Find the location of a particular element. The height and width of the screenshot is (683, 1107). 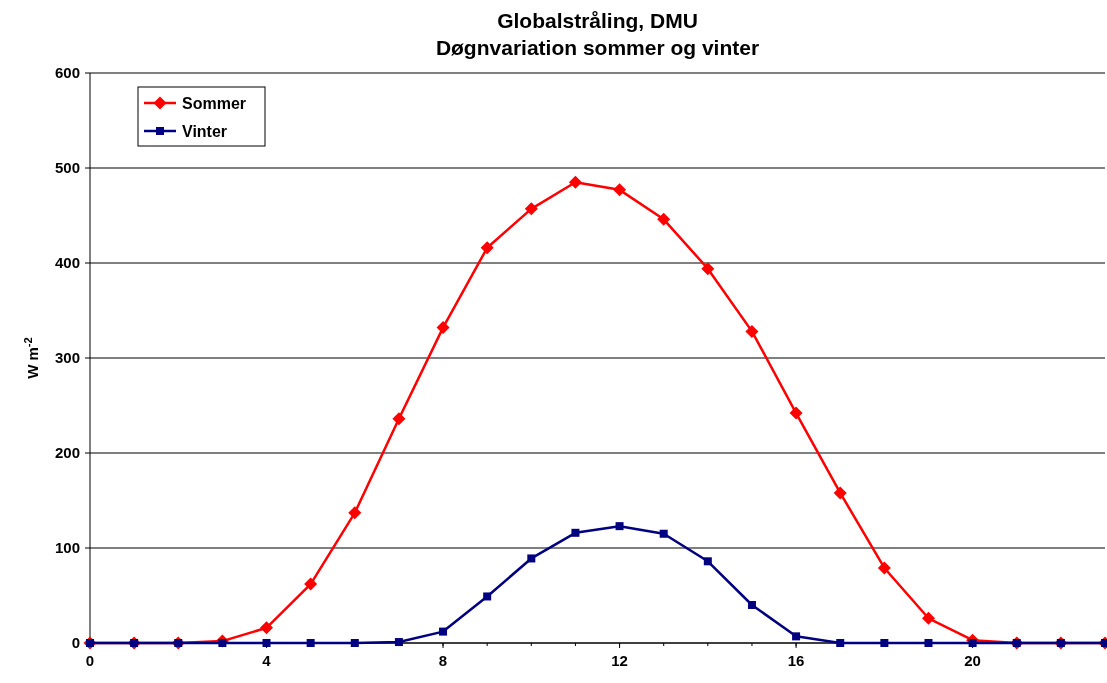

y-tick-label: 500 is located at coordinates (67, 168).